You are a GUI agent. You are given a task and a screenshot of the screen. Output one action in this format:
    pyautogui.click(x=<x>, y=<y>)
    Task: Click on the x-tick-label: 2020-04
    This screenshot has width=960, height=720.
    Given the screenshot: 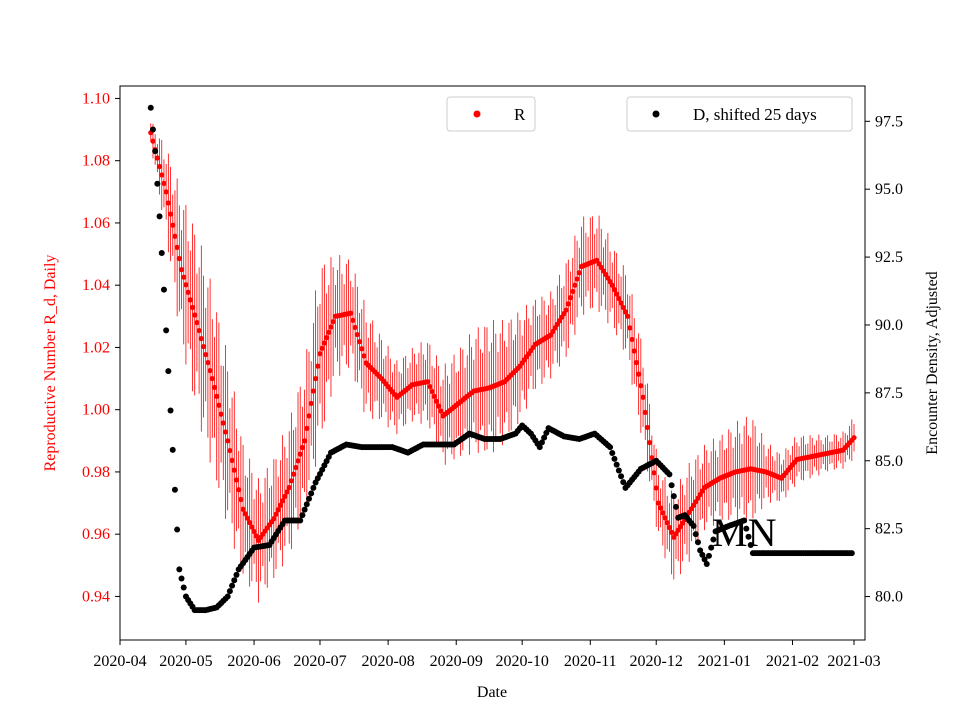 What is the action you would take?
    pyautogui.click(x=119, y=661)
    